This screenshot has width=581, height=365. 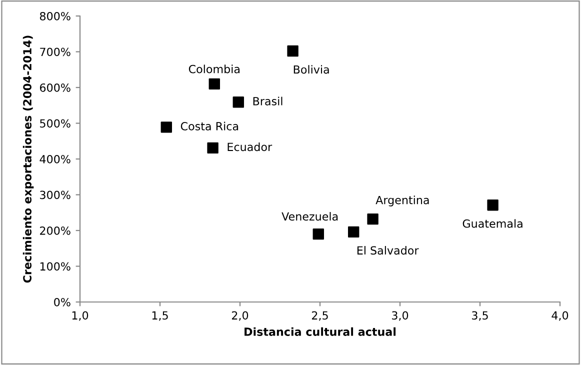 What do you see at coordinates (209, 126) in the screenshot?
I see `annotation: Costa Rica` at bounding box center [209, 126].